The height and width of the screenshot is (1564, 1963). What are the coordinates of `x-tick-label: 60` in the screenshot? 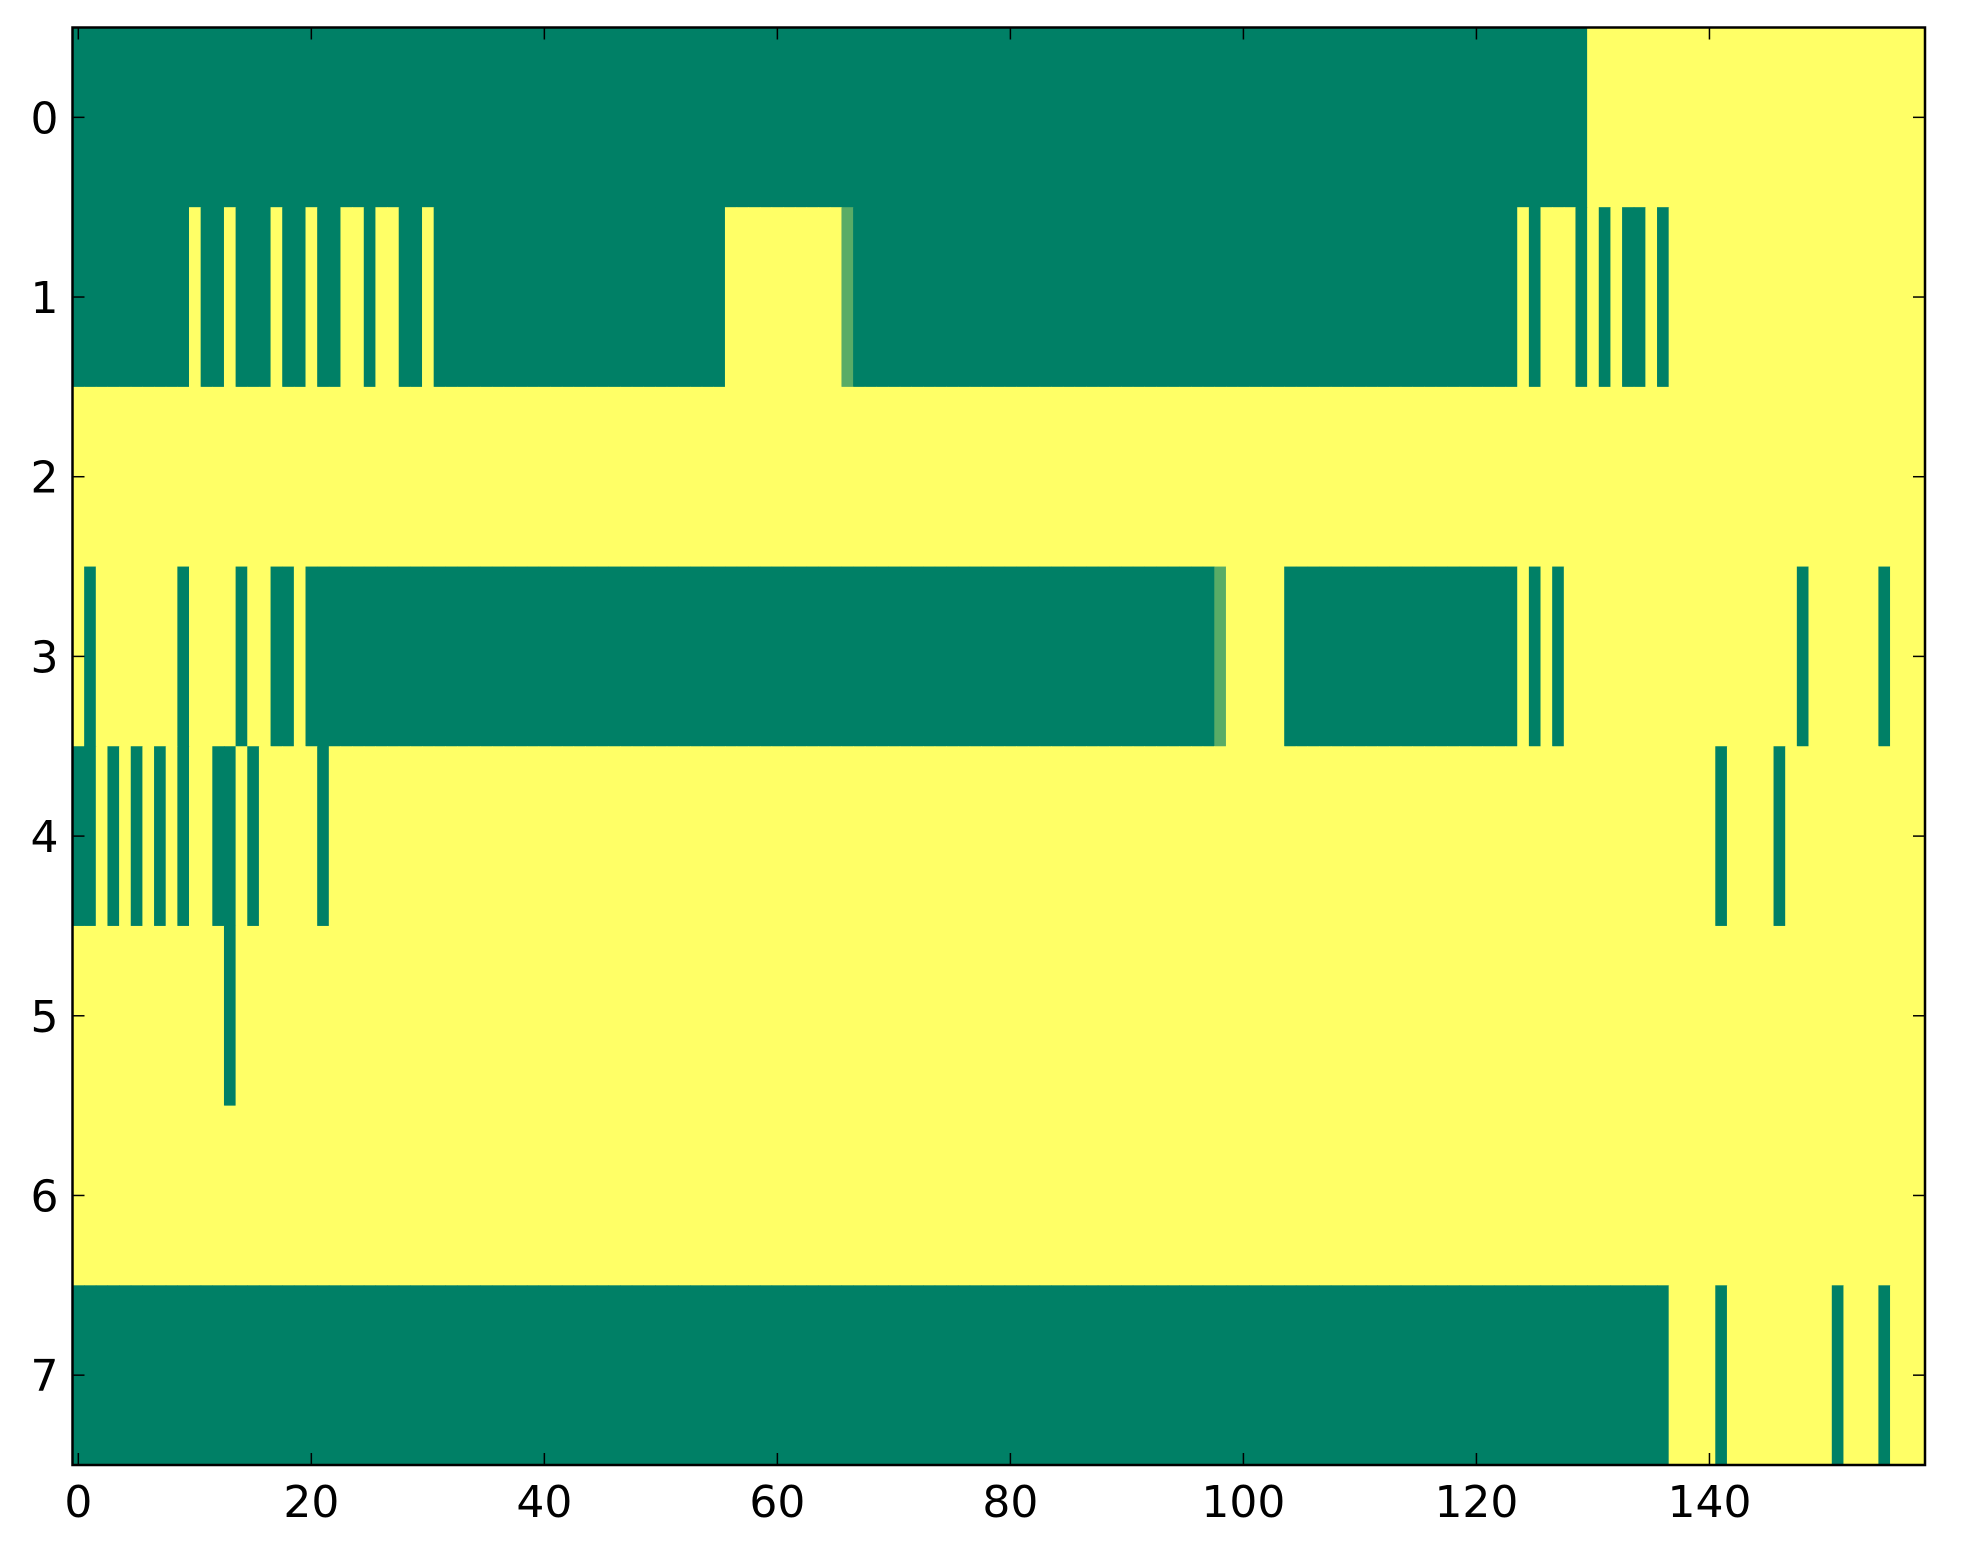 It's located at (777, 1502).